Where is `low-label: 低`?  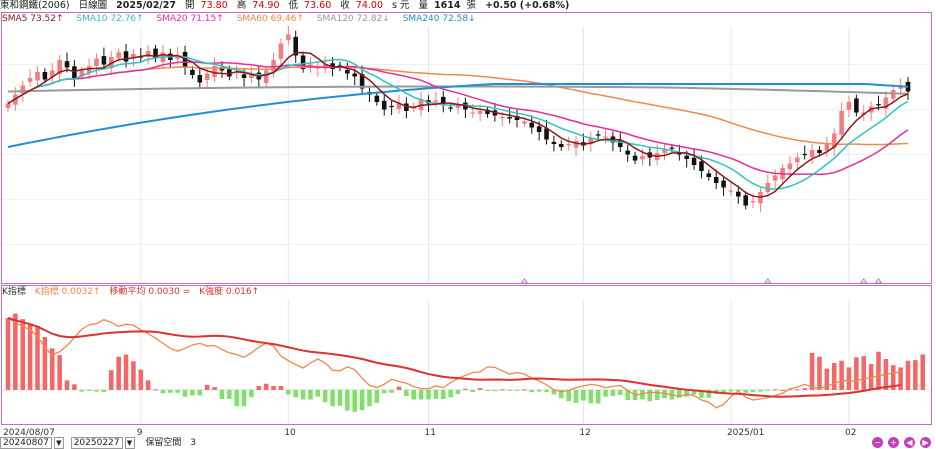
low-label: 低 is located at coordinates (293, 5).